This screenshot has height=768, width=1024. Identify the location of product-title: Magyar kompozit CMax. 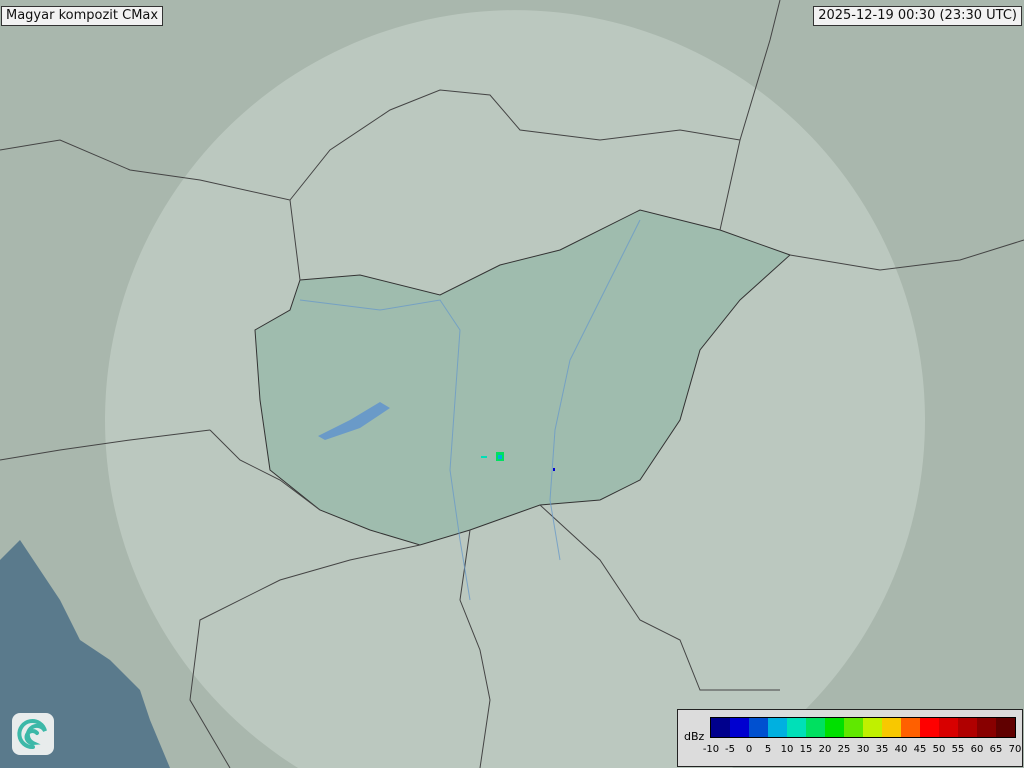
(82, 16).